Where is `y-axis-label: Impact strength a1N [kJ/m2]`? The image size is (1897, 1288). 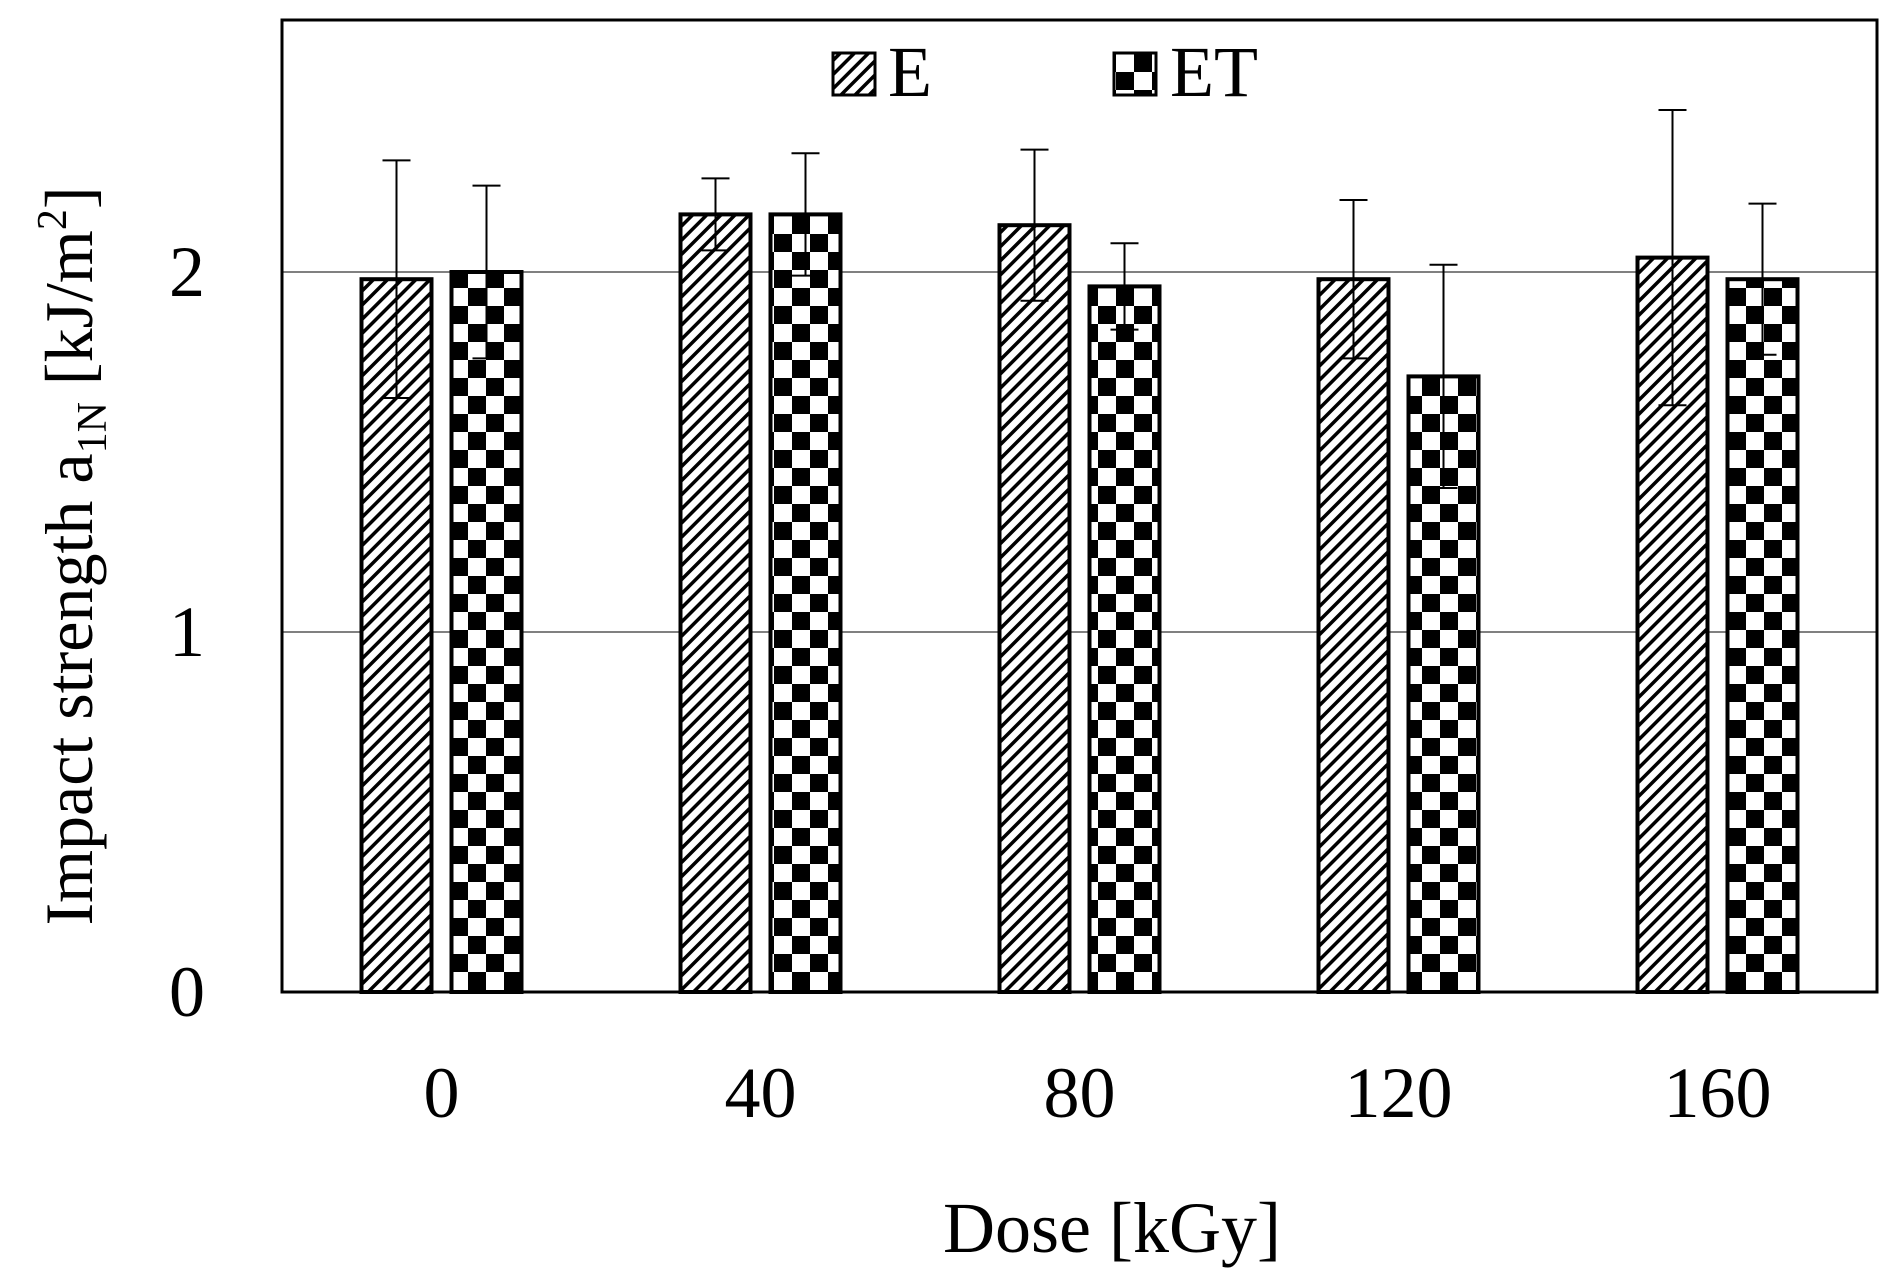
y-axis-label: Impact strength a1N [kJ/m2] is located at coordinates (73, 556).